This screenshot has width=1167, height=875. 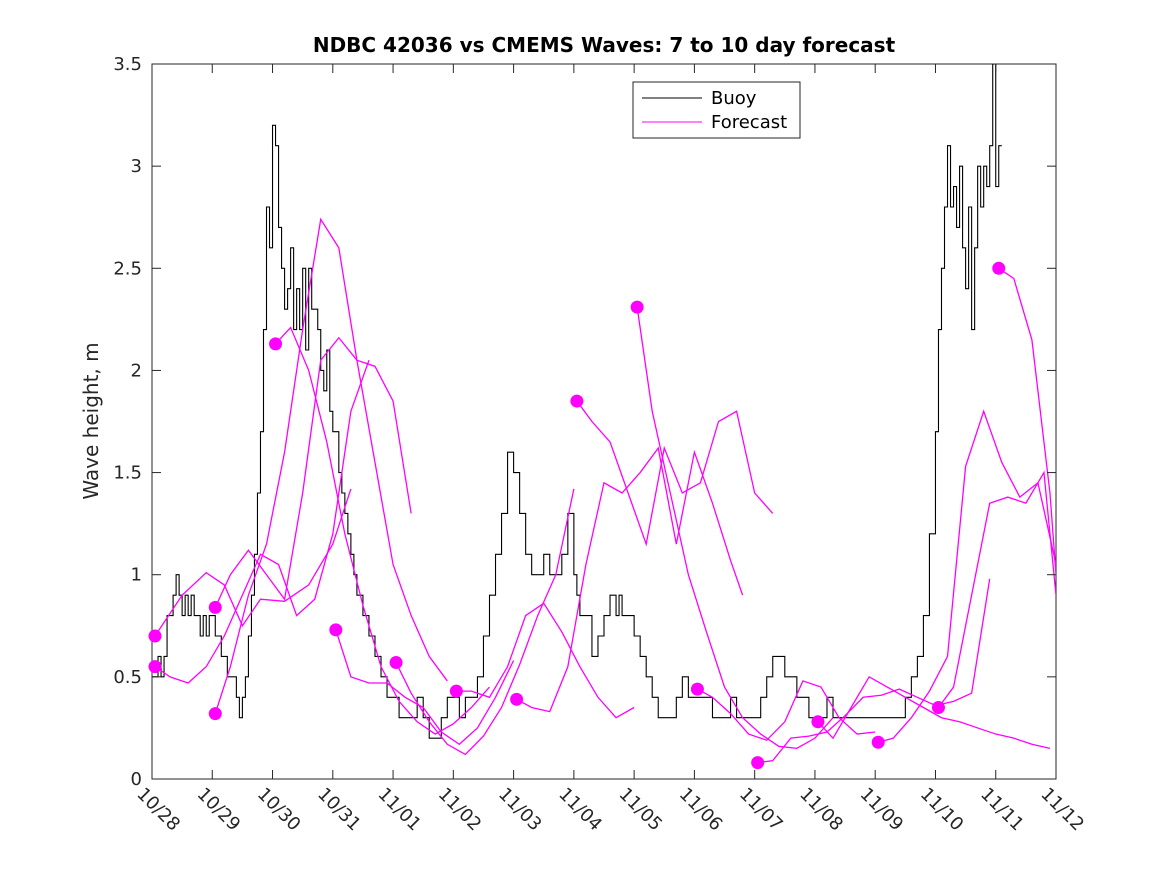 I want to click on legend-forecast-label: Forecast, so click(x=749, y=122).